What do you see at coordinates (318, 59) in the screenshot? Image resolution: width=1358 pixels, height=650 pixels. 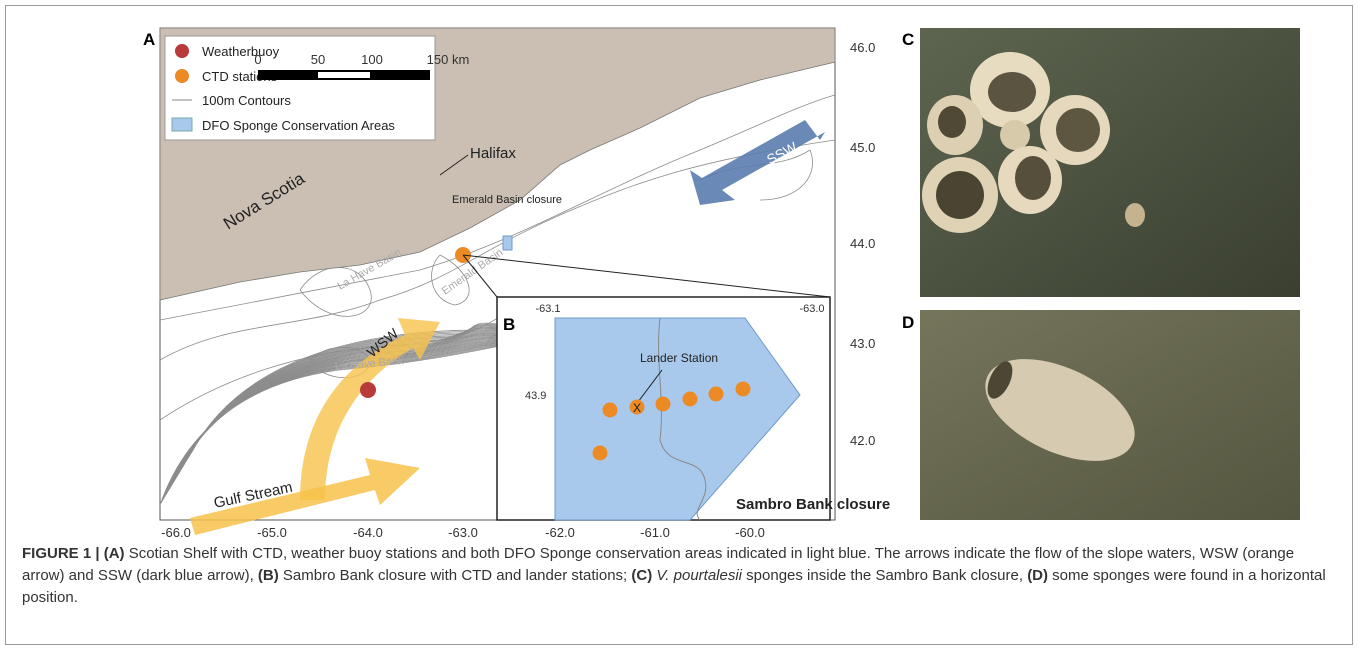 I see `scale-label: 50` at bounding box center [318, 59].